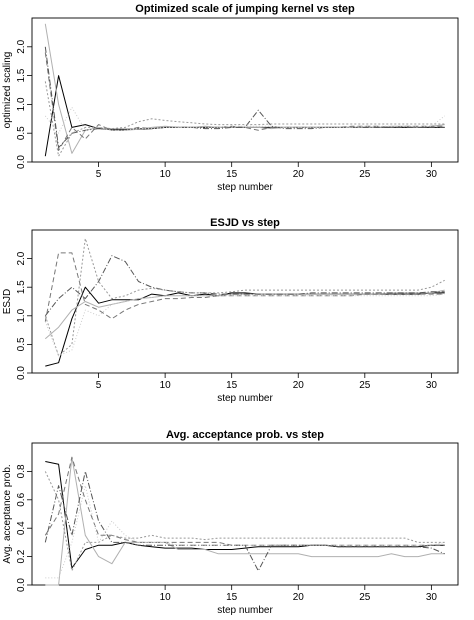  I want to click on y-tick-label: 0.6, so click(21, 499).